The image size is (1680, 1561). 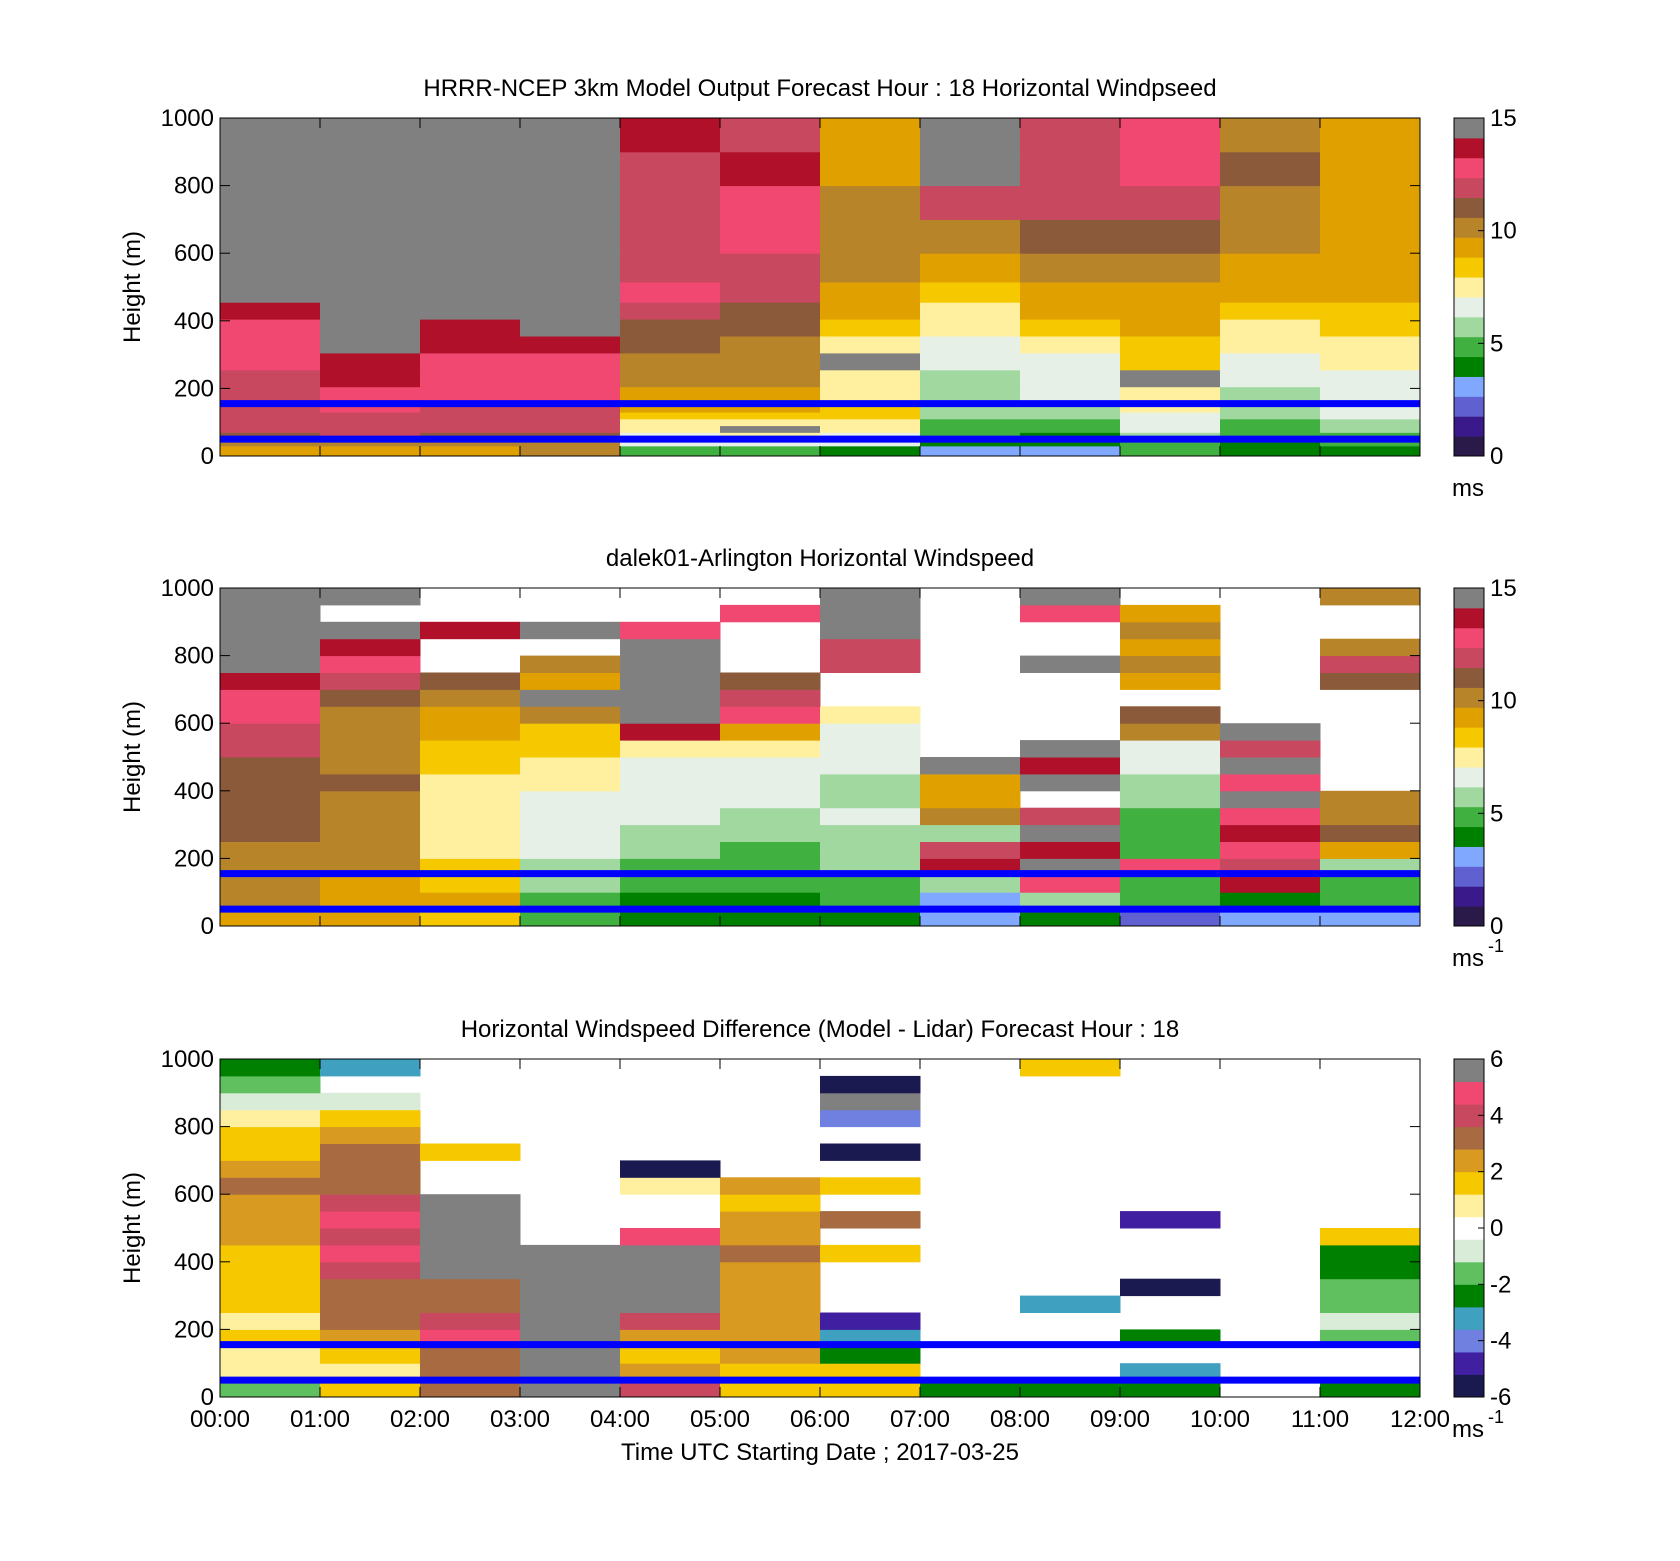 I want to click on x-tick-label: 05:00, so click(x=720, y=1419).